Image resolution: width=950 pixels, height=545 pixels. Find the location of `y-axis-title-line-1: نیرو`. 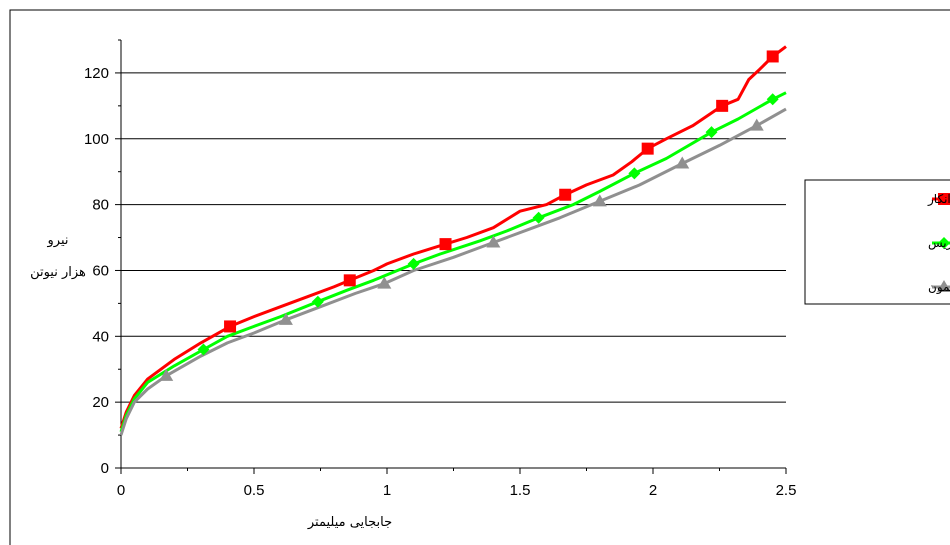

y-axis-title-line-1: نیرو is located at coordinates (58, 240).